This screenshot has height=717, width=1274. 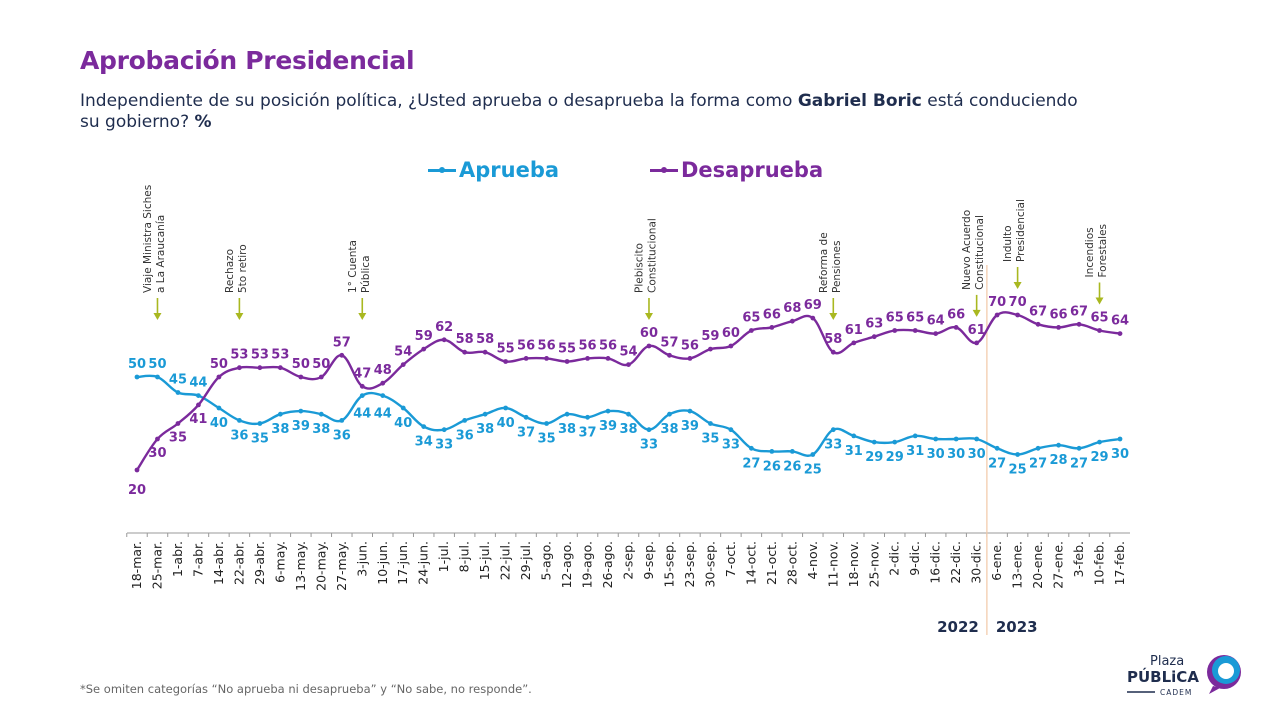 I want to click on x-tick-label: 22-jul., so click(x=505, y=560).